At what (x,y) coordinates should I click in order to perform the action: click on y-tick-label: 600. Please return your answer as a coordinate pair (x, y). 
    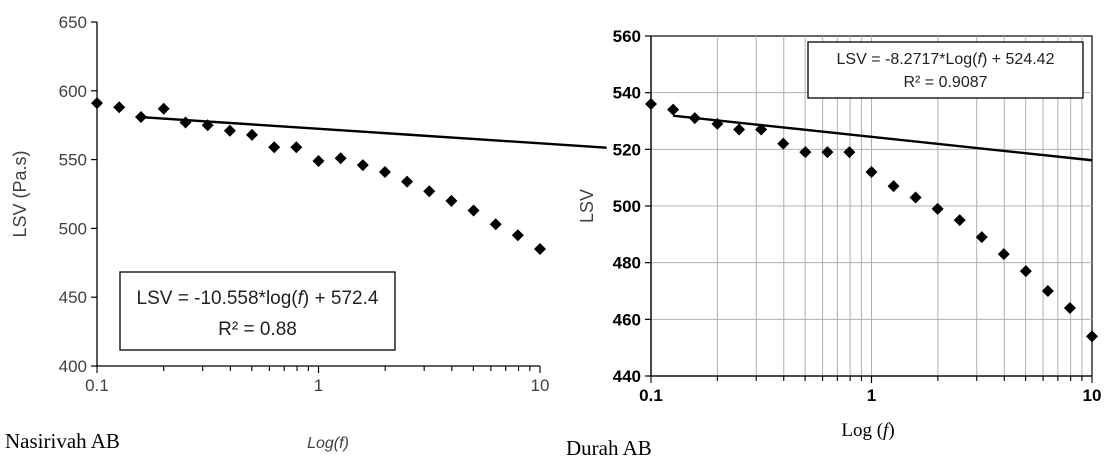
    Looking at the image, I should click on (73, 91).